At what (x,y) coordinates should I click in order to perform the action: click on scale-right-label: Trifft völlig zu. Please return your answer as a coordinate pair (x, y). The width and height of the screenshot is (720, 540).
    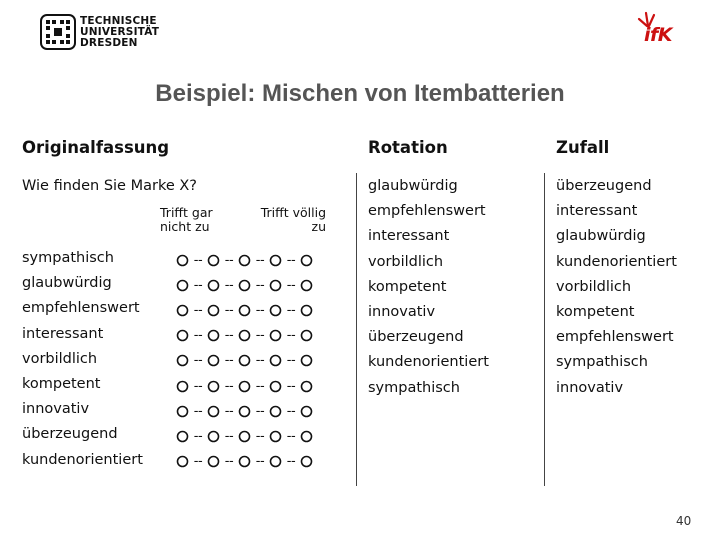
    Looking at the image, I should click on (293, 219).